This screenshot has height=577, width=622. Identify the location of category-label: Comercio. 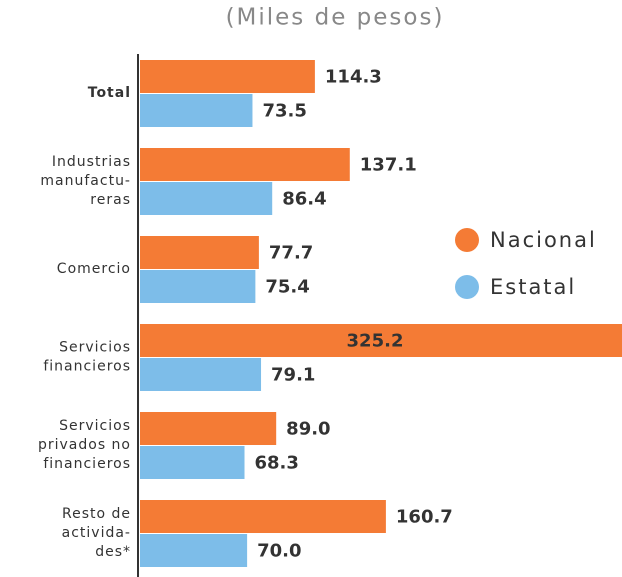
(94, 269).